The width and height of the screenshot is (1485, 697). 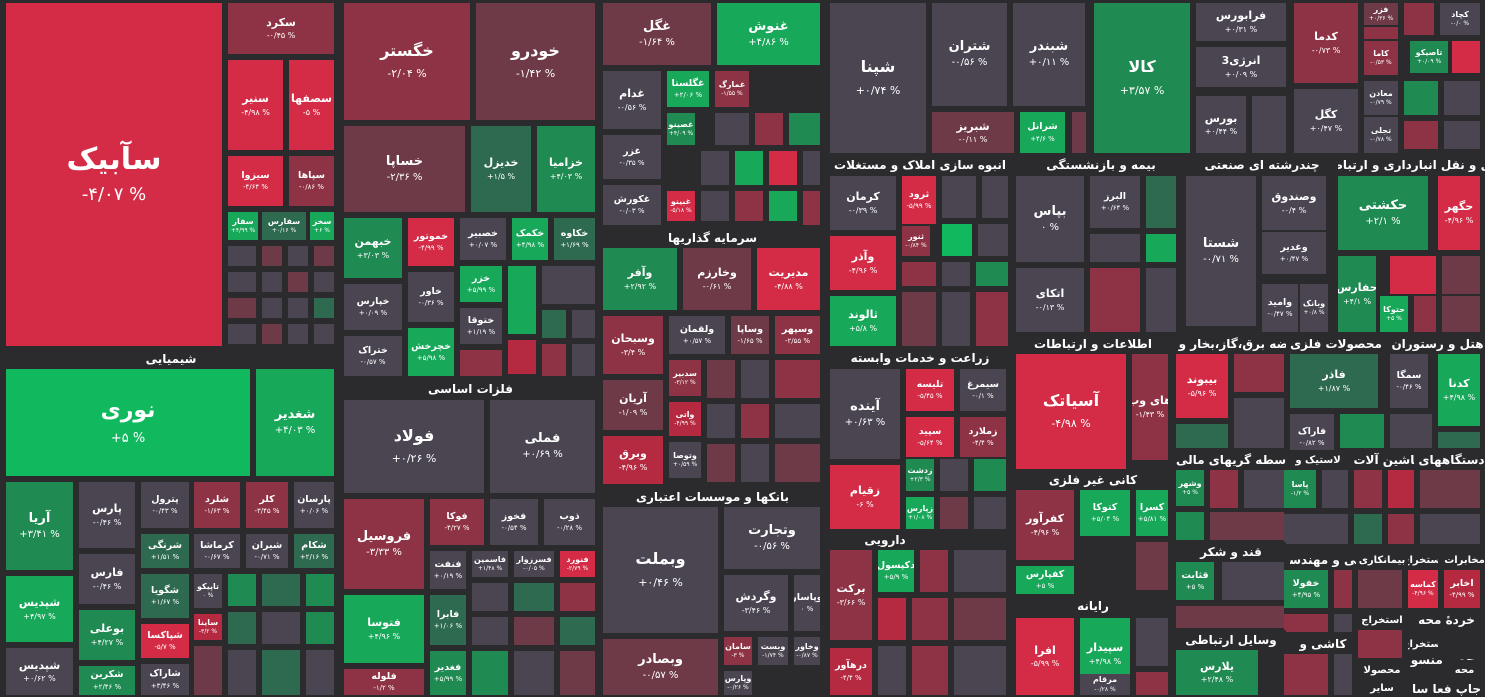 I want to click on stock-tile: فسرزوار -۰/۰۵ %, so click(x=534, y=564).